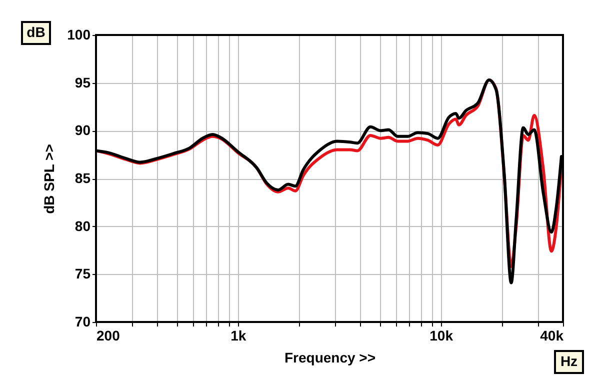 This screenshot has height=389, width=600. What do you see at coordinates (330, 358) in the screenshot?
I see `x-axis-title: Frequency >>` at bounding box center [330, 358].